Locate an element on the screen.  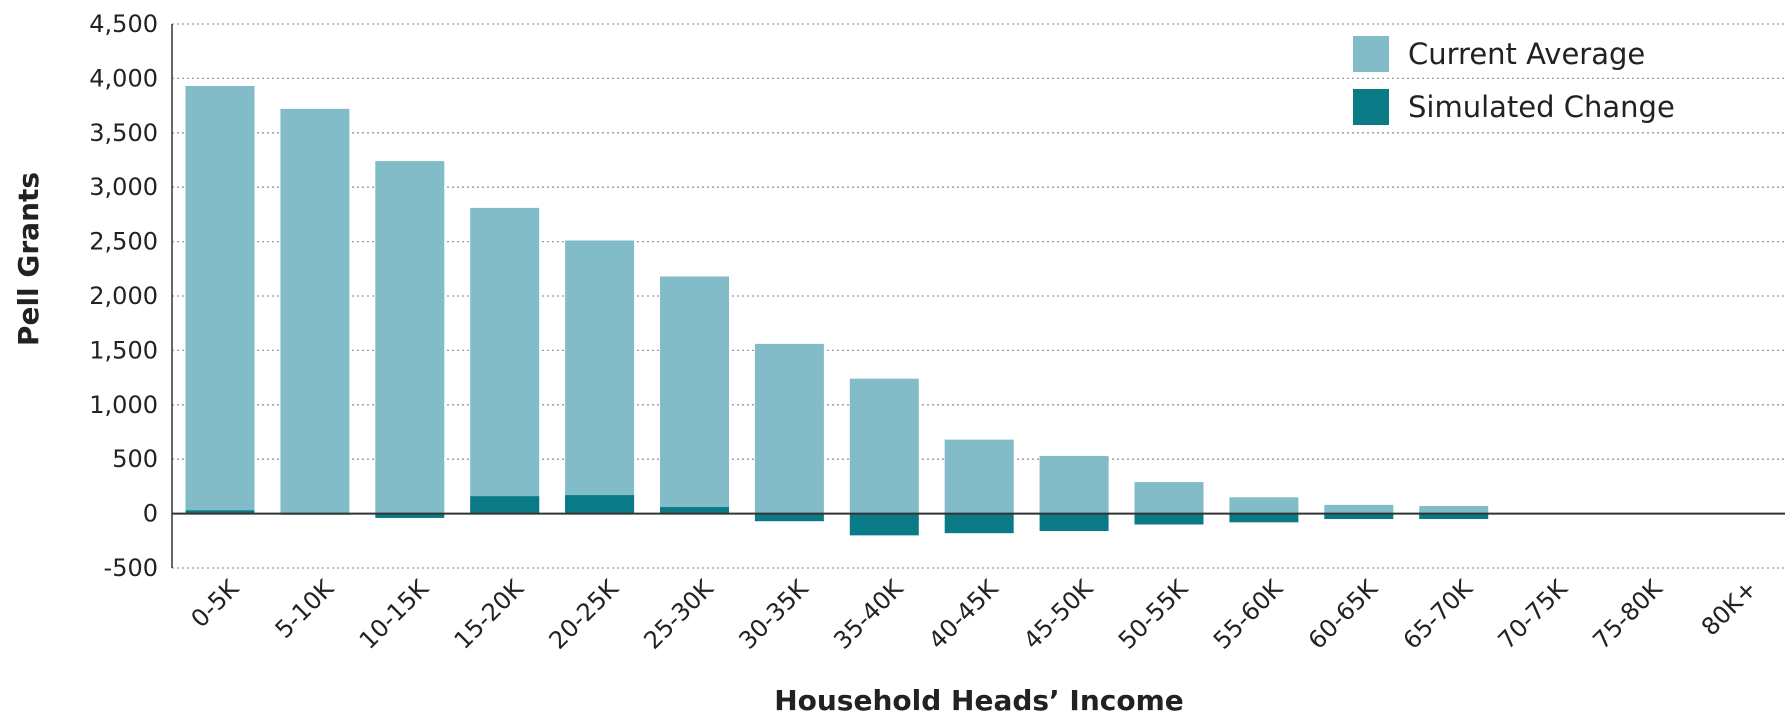
y-tick-label: -500 is located at coordinates (131, 568).